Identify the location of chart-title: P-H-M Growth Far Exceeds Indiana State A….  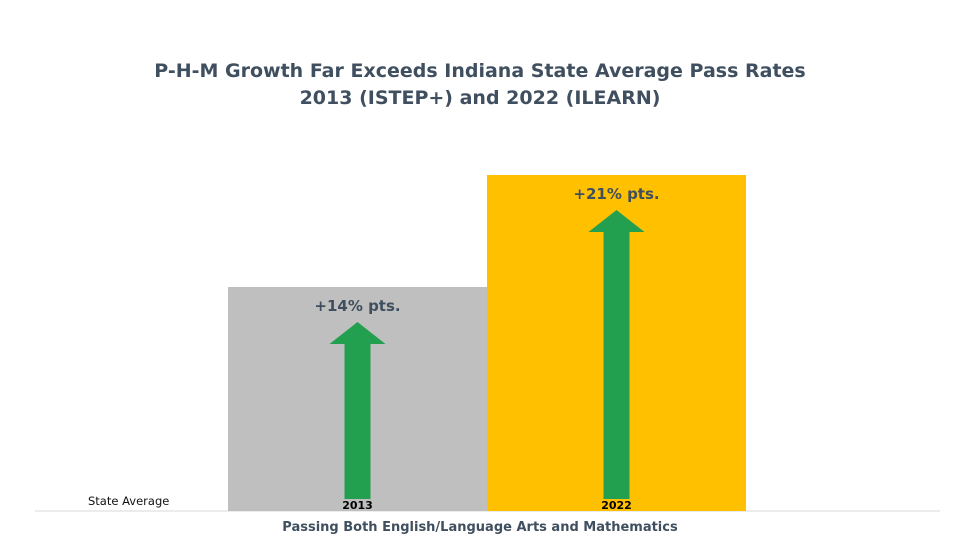
(480, 85).